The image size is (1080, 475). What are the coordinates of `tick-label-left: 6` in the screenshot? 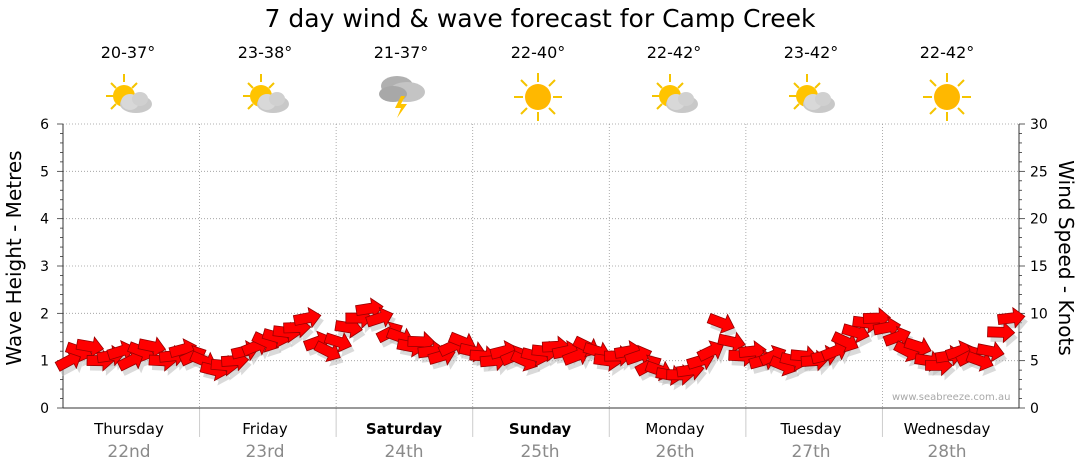 It's located at (44, 125).